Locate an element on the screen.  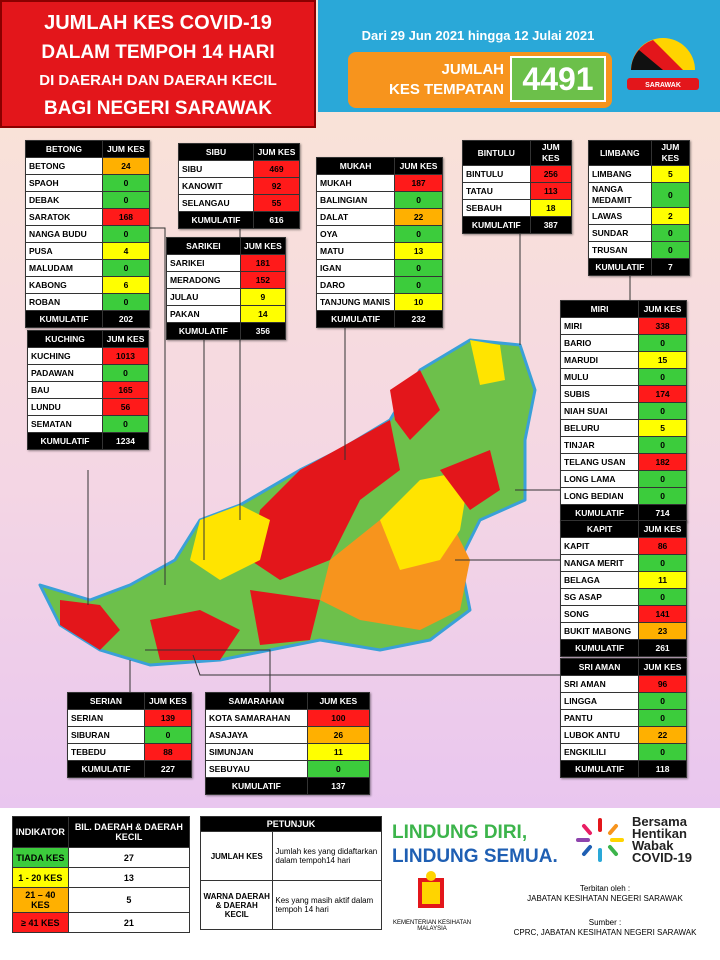
table-header: SAMARAHAN JUM KES is located at coordinates (288, 701).